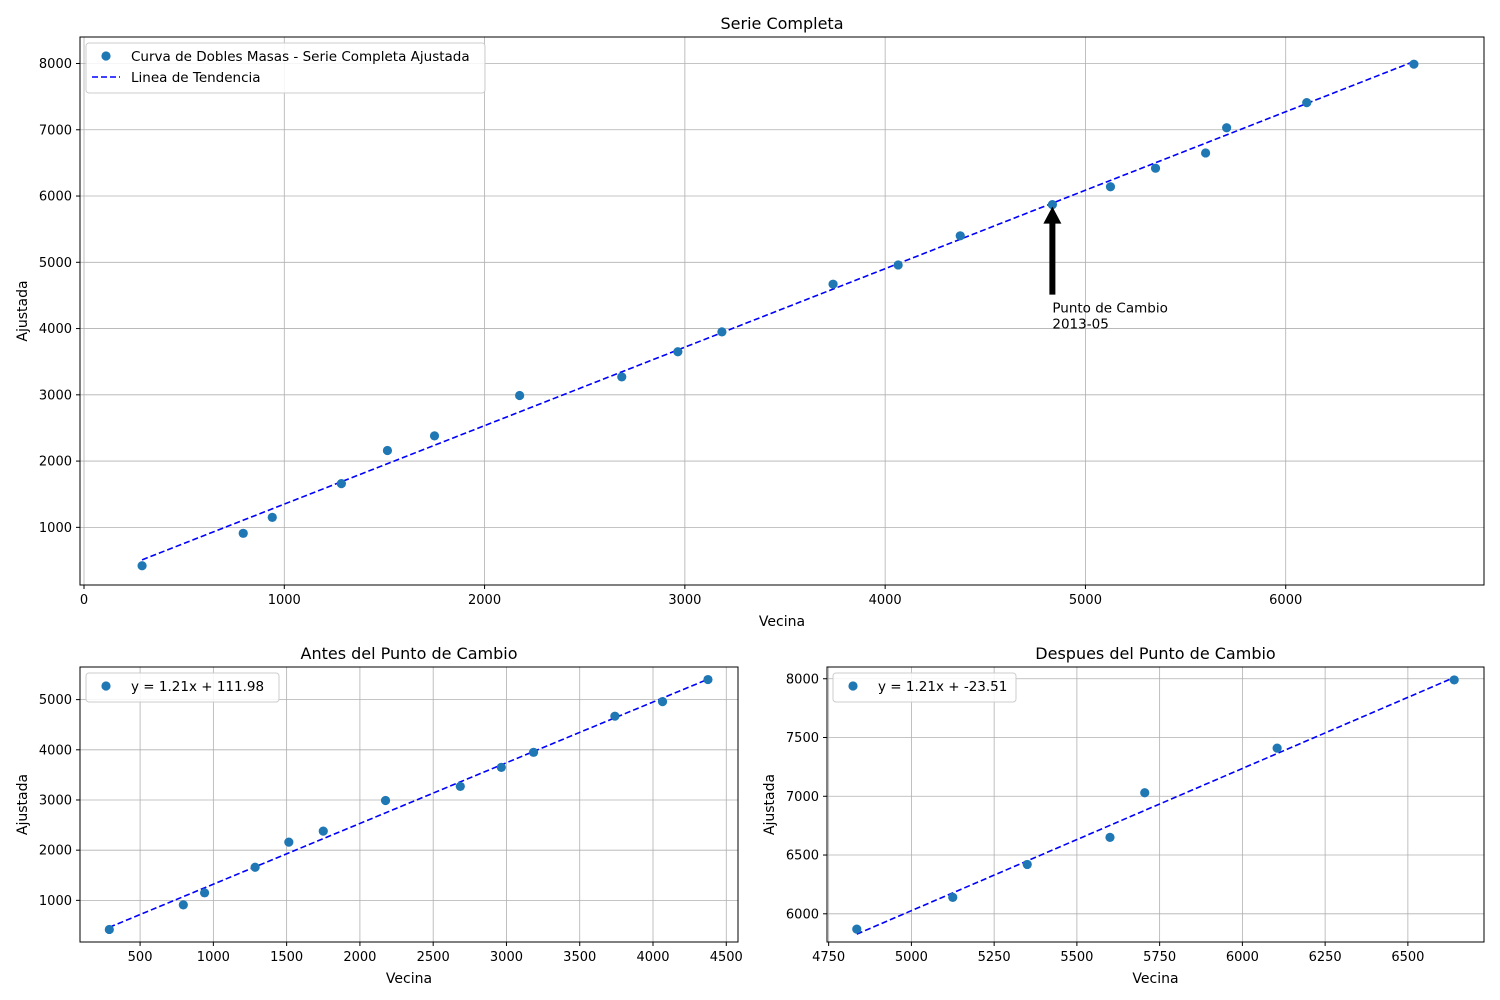  Describe the element at coordinates (140, 957) in the screenshot. I see `before-x-tick-label: 500` at that location.